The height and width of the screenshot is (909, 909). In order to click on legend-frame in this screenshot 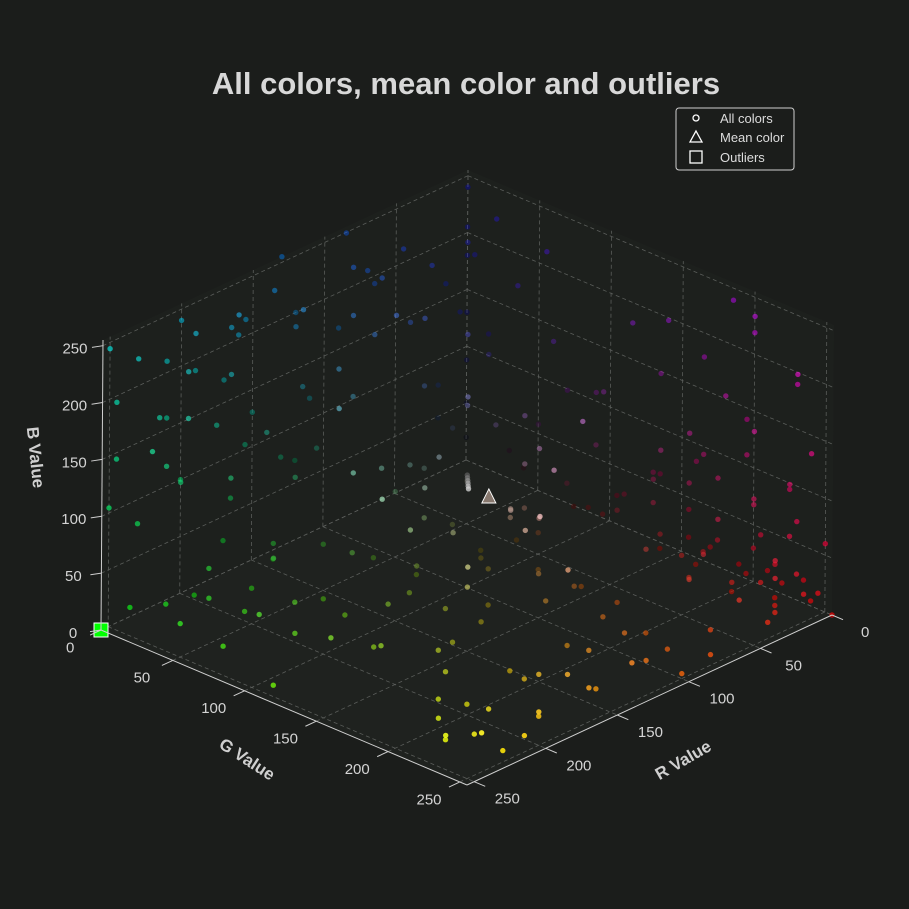, I will do `click(735, 139)`.